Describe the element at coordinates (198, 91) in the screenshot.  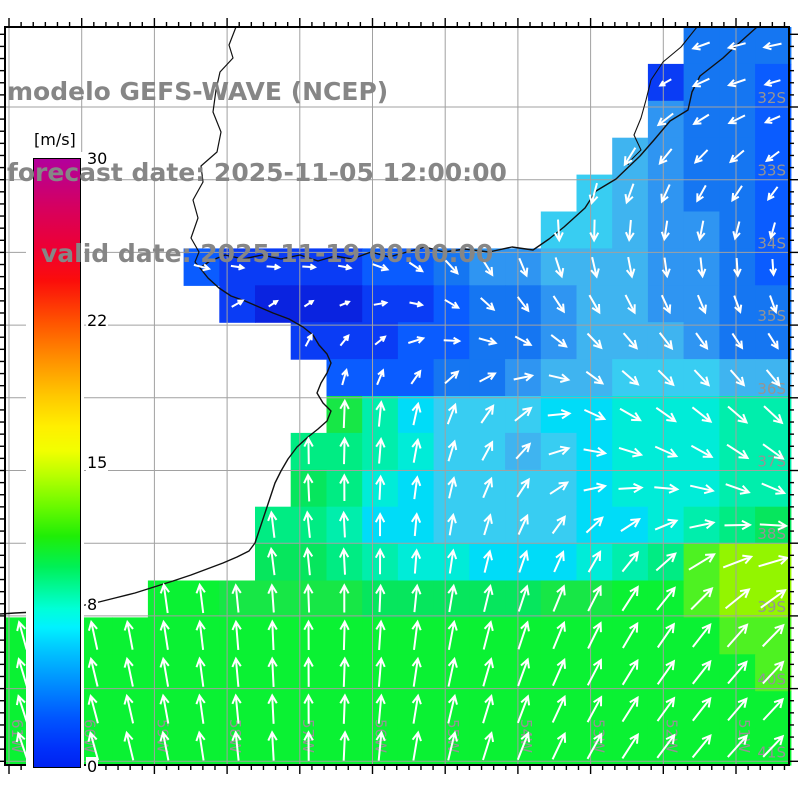
I see `model-name: modelo GEFS-WAVE (NCEP)` at that location.